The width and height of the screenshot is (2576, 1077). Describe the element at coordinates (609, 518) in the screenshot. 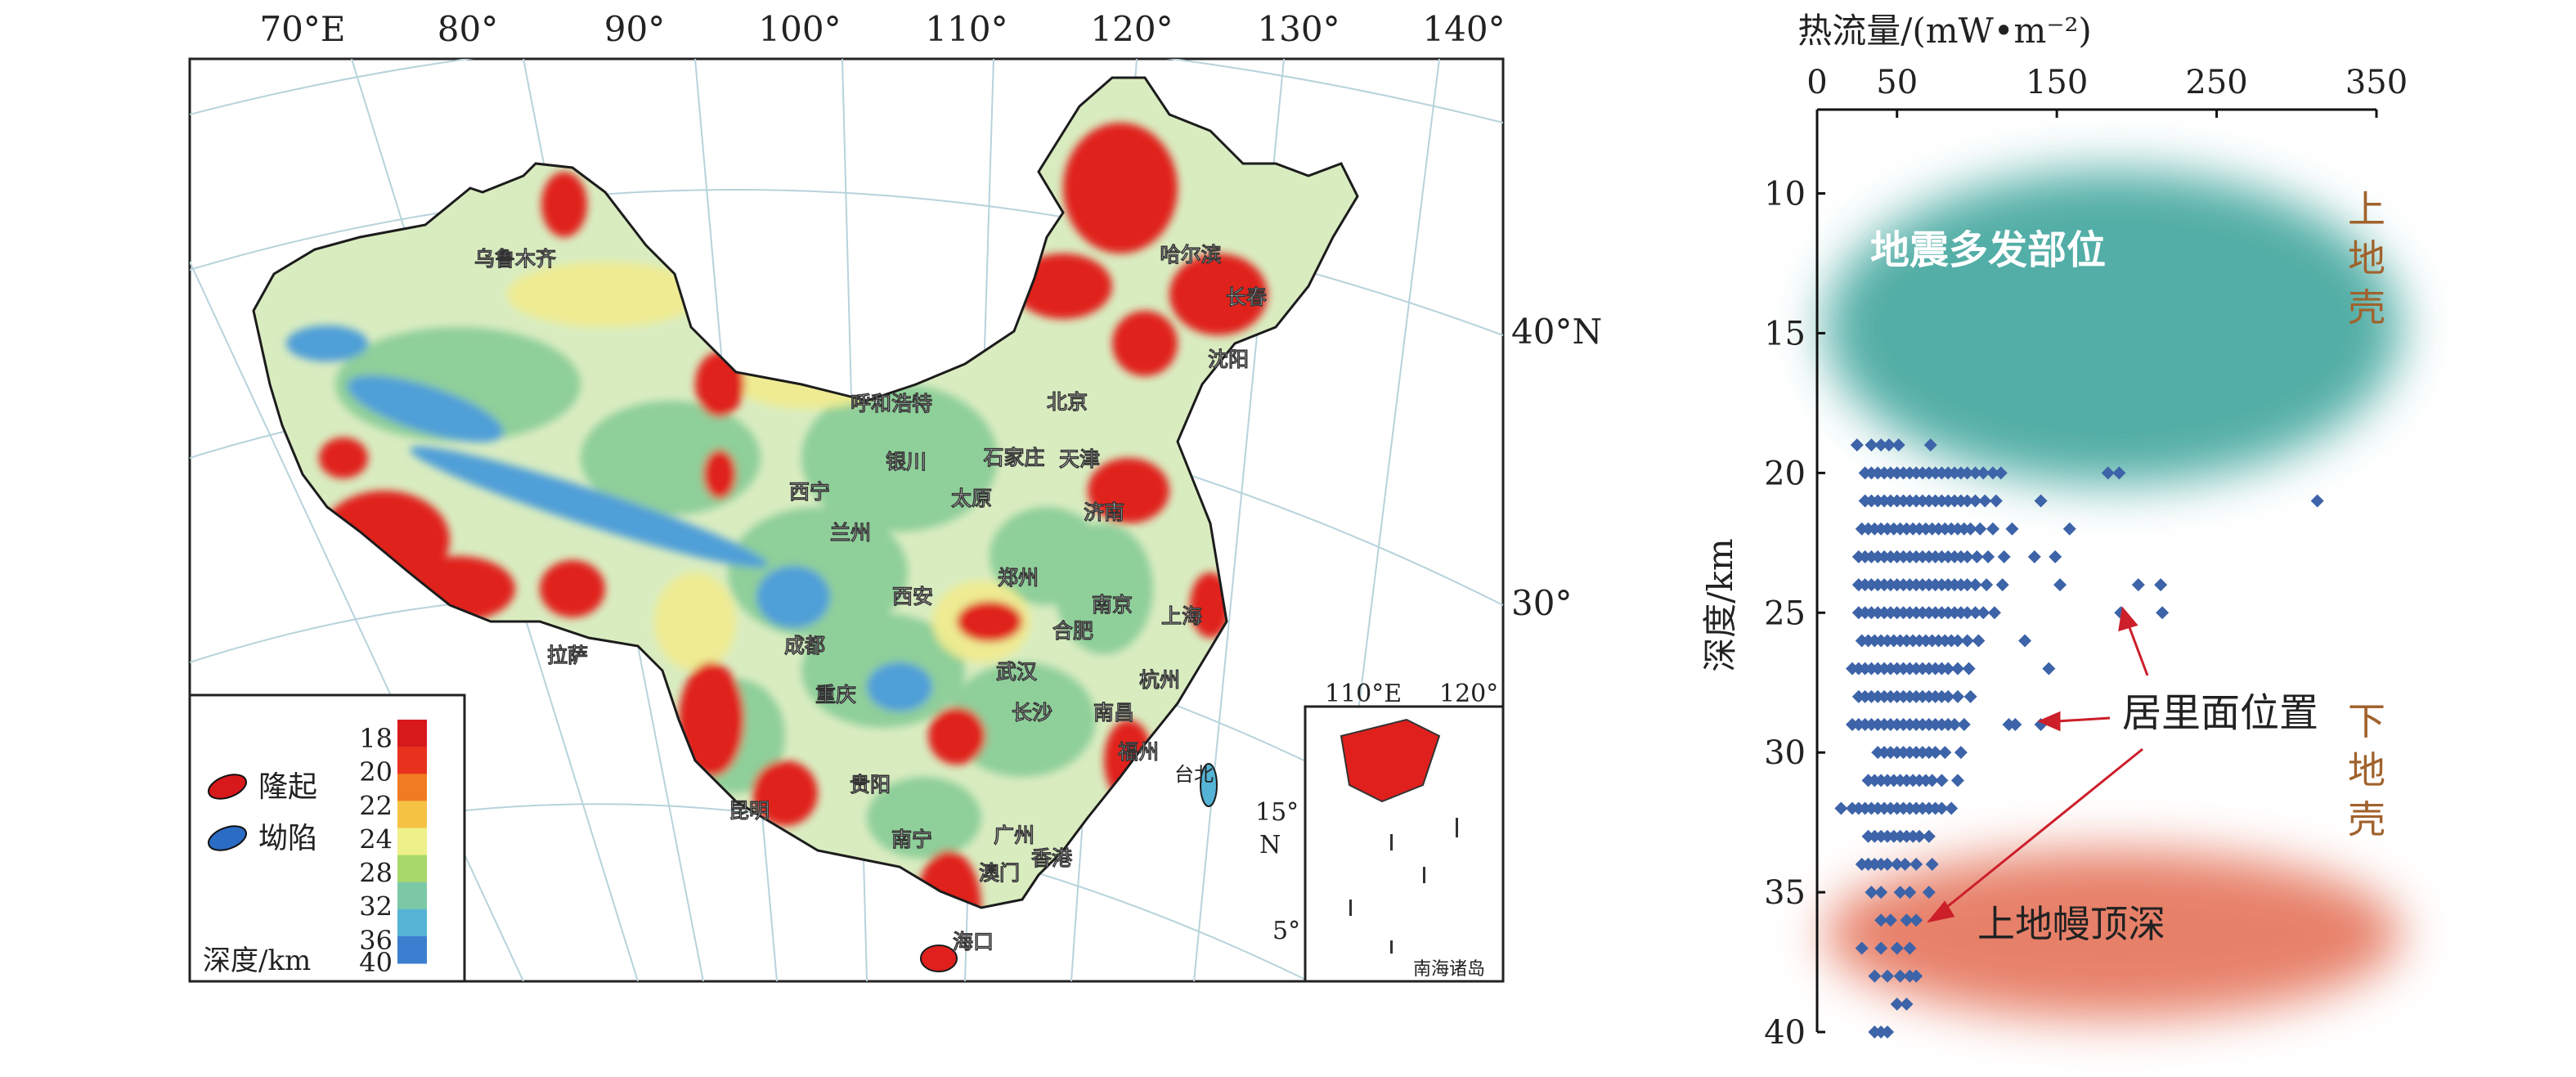

I see `depth-zones-blue` at that location.